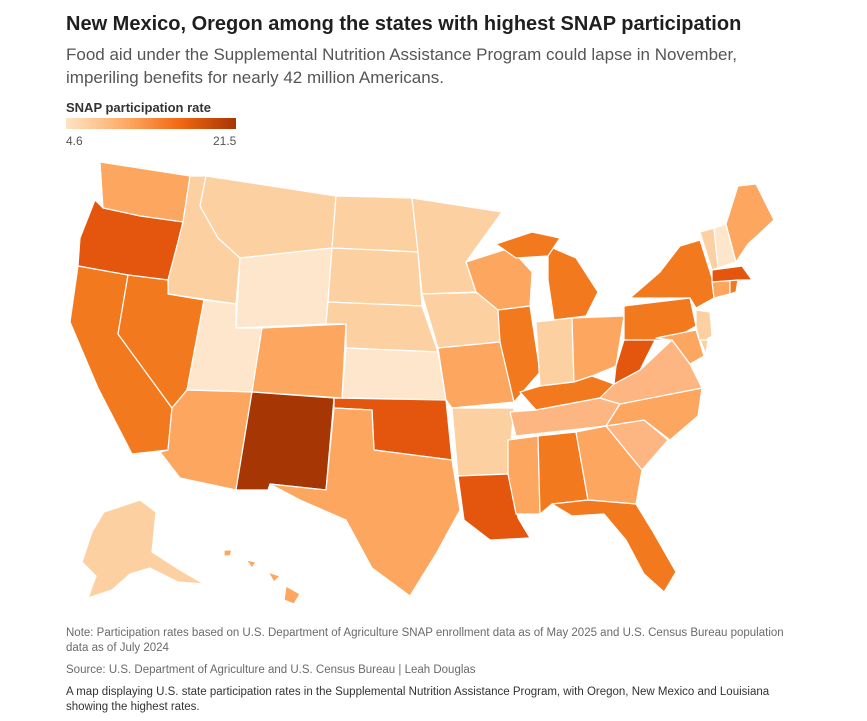  I want to click on state-georgia, so click(609, 465).